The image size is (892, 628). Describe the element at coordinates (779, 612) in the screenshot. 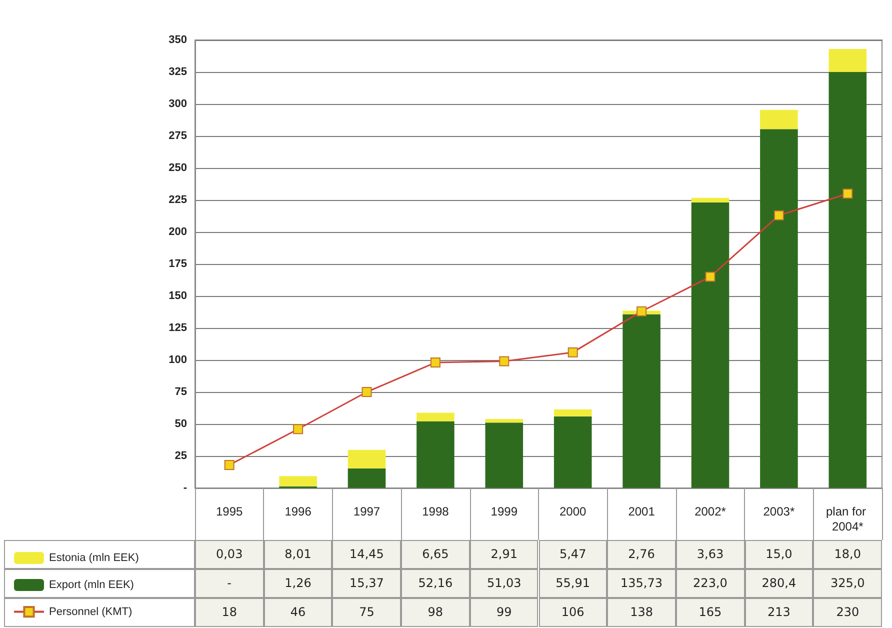

I see `data-label: 213` at that location.